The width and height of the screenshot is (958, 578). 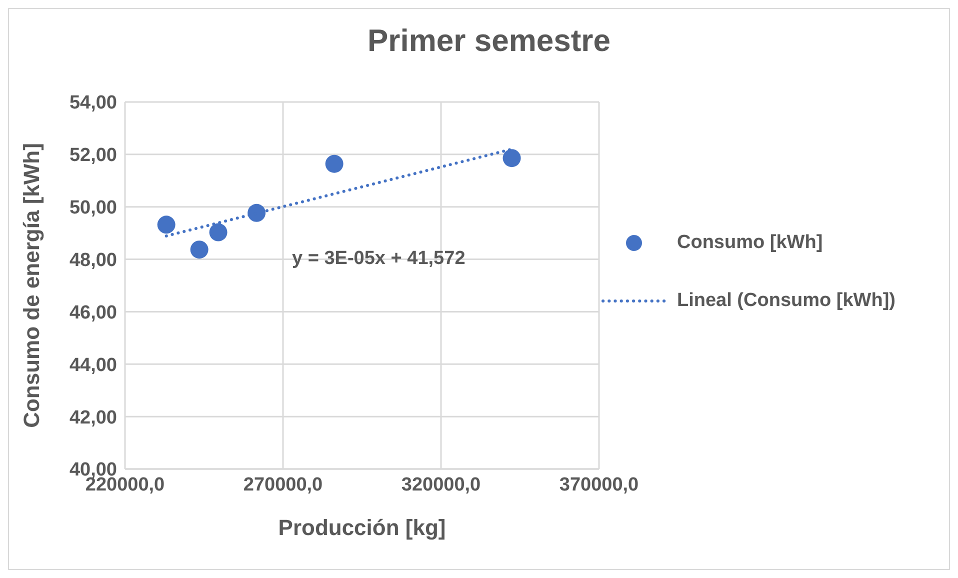 I want to click on y-tick-label: 54,00, so click(x=93, y=103).